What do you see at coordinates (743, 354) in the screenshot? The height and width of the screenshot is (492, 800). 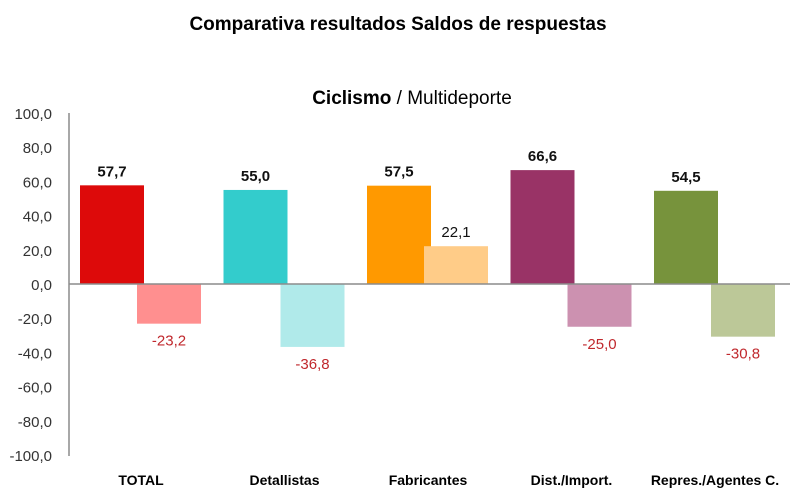 I see `data-label: -30,8` at bounding box center [743, 354].